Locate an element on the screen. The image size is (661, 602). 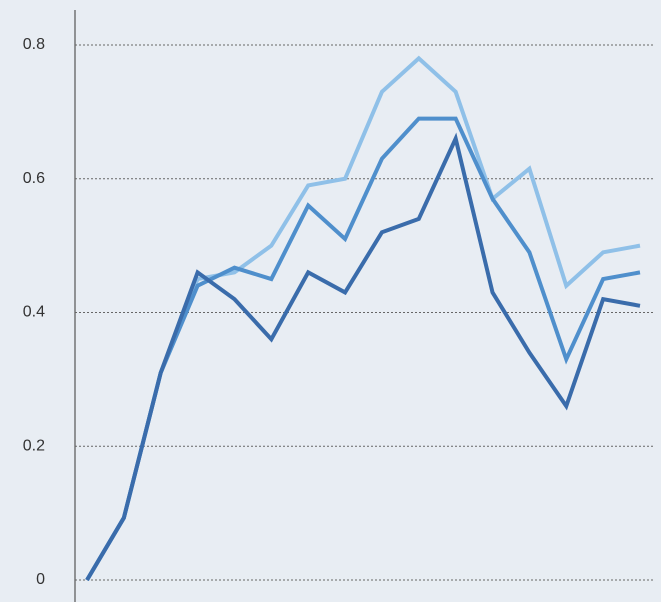
y-tick-label: 0.4 is located at coordinates (34, 312).